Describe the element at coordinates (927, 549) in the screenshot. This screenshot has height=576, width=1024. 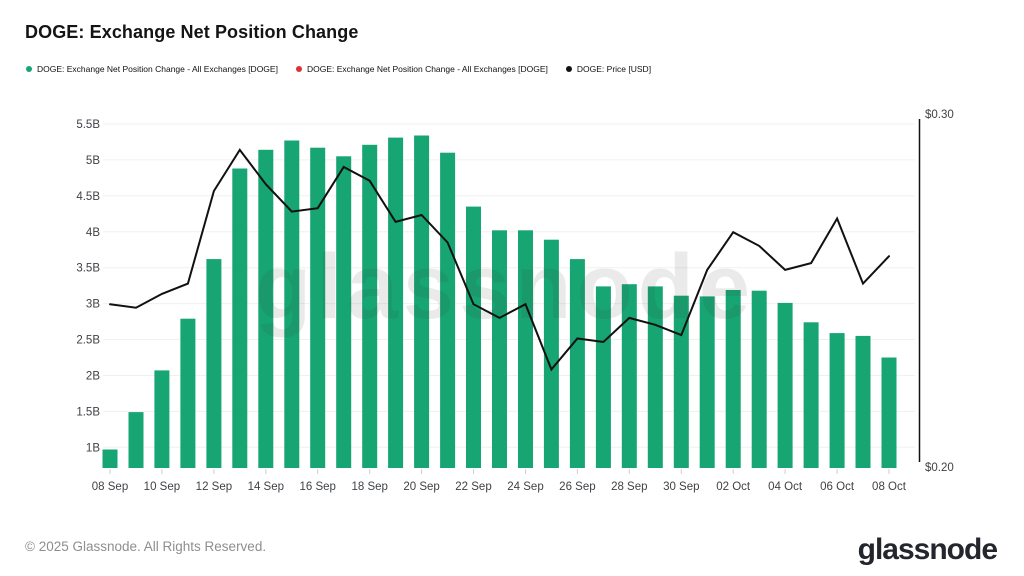
I see `glassnode-logo: glassnode` at that location.